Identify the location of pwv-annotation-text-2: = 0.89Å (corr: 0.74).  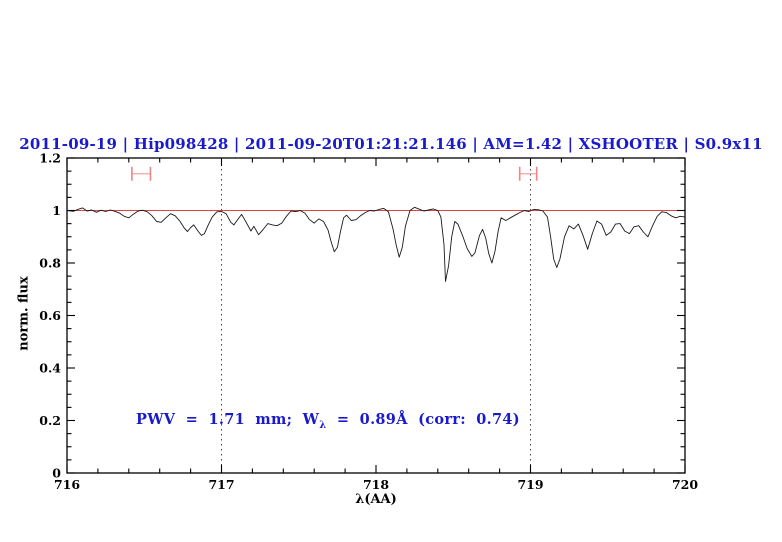
(423, 419).